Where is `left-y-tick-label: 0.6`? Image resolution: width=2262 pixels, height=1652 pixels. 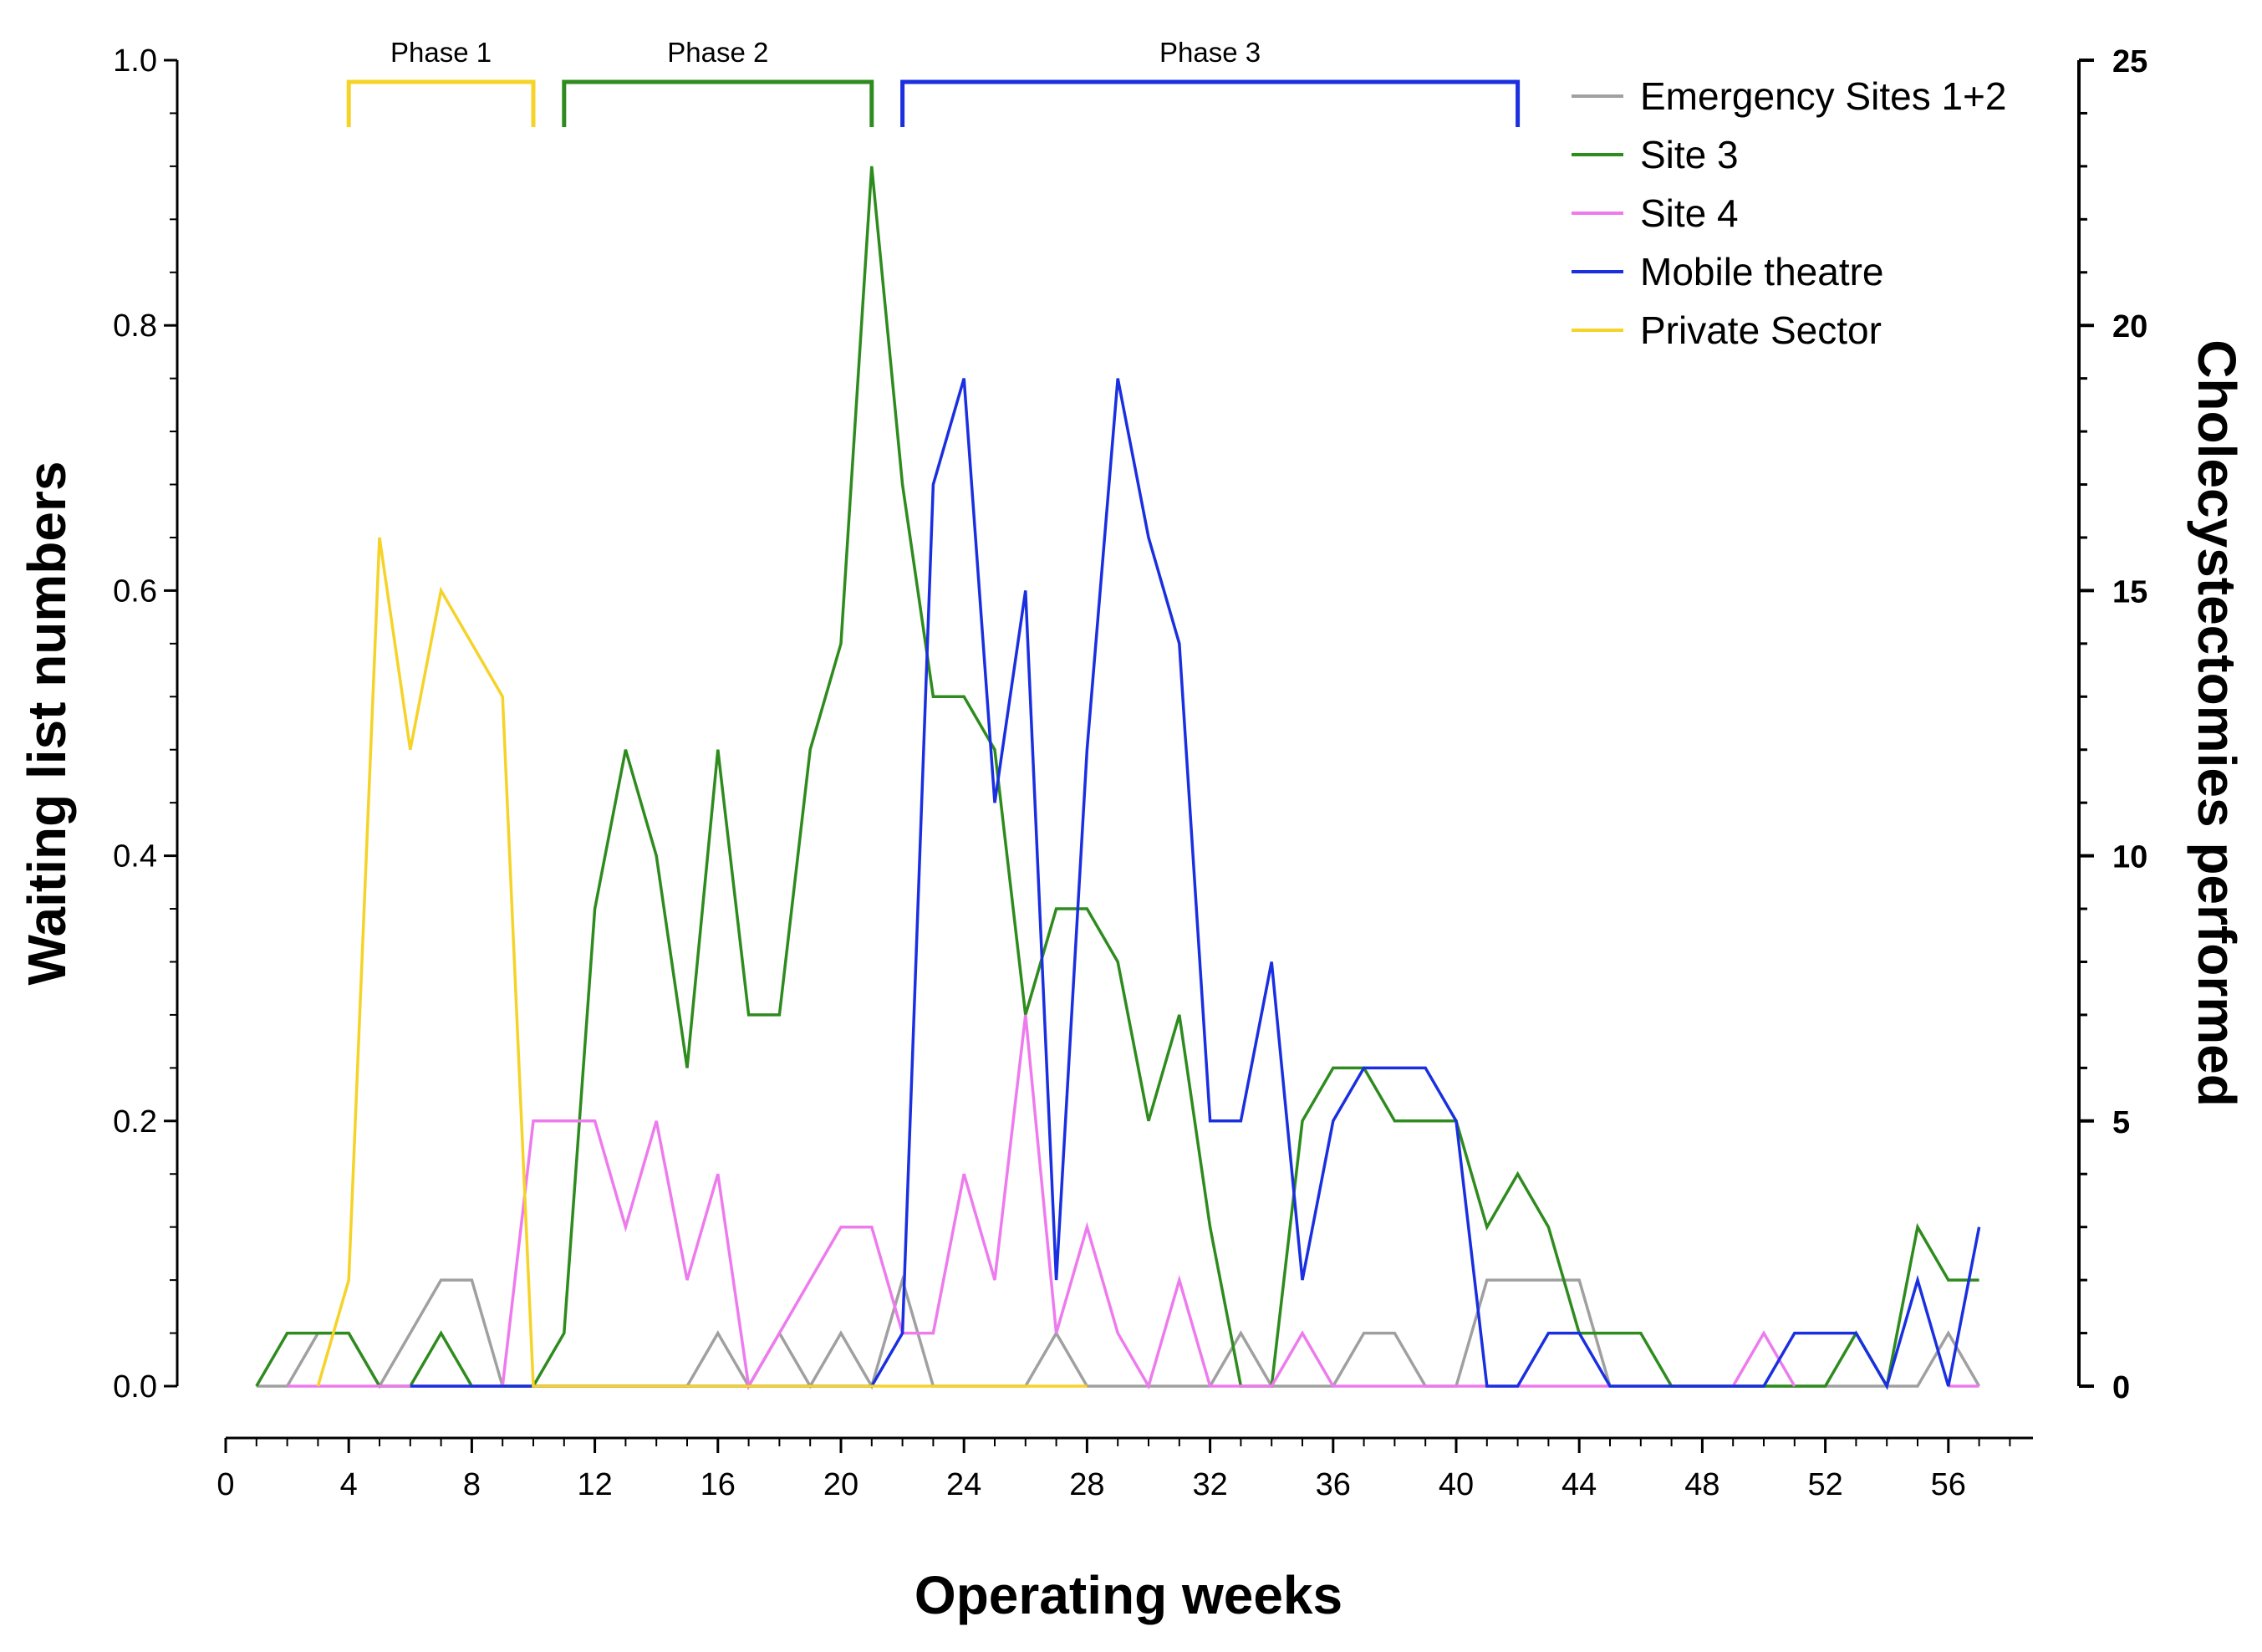 left-y-tick-label: 0.6 is located at coordinates (135, 591).